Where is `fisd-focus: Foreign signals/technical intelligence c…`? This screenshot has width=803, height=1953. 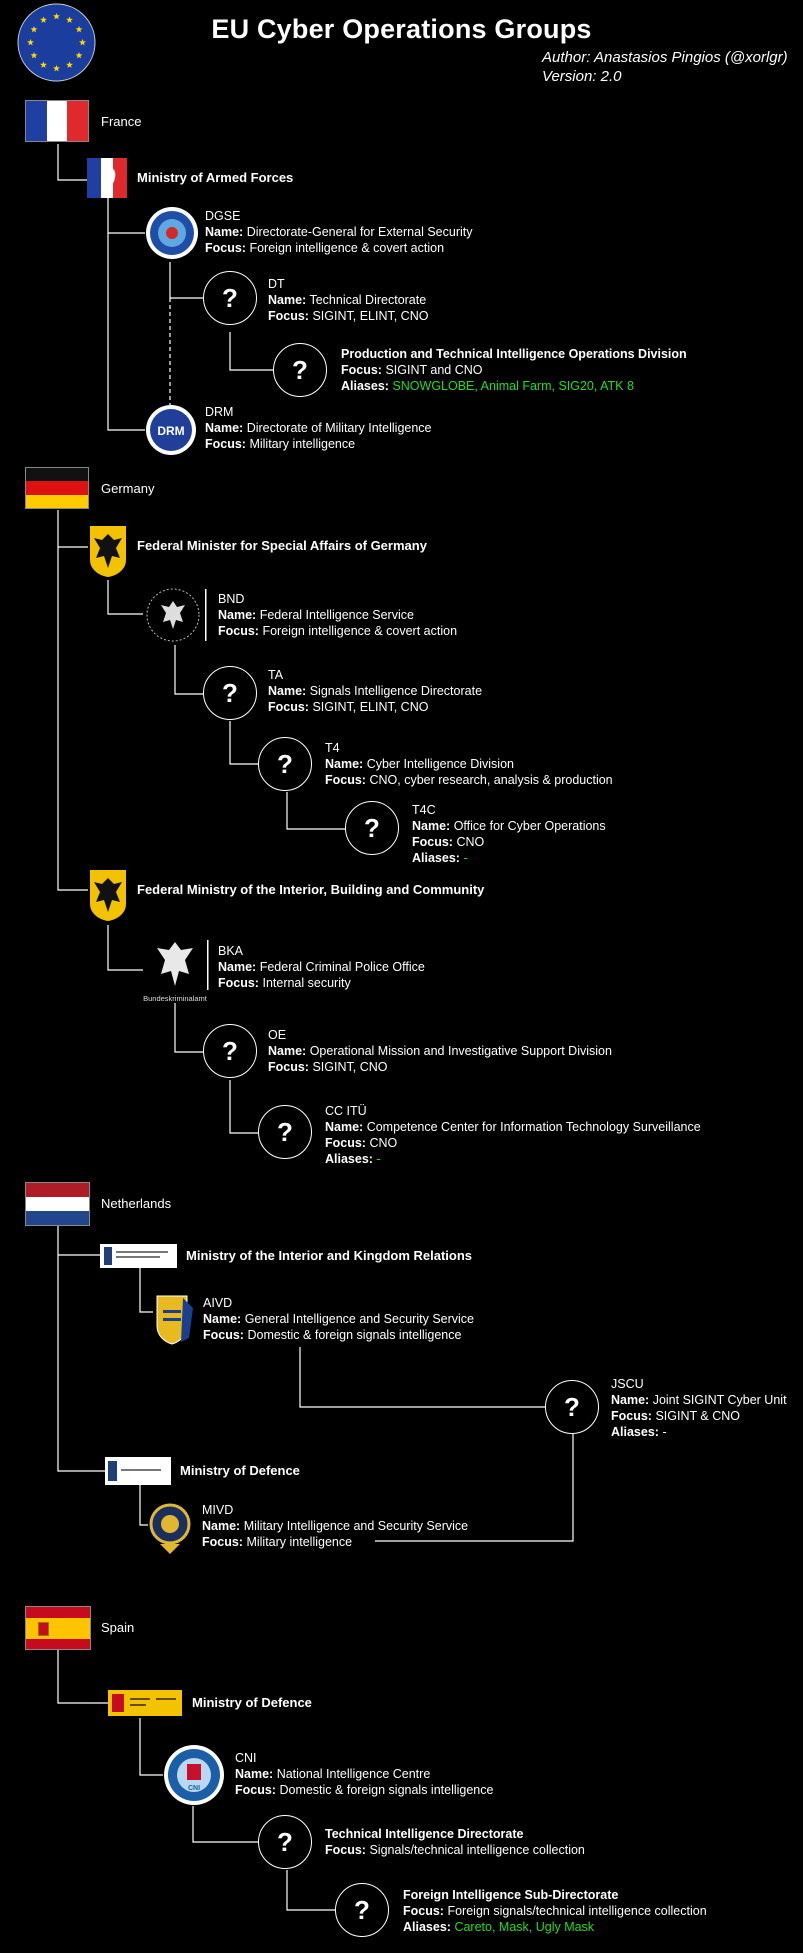
fisd-focus: Foreign signals/technical intelligence c… is located at coordinates (577, 1911).